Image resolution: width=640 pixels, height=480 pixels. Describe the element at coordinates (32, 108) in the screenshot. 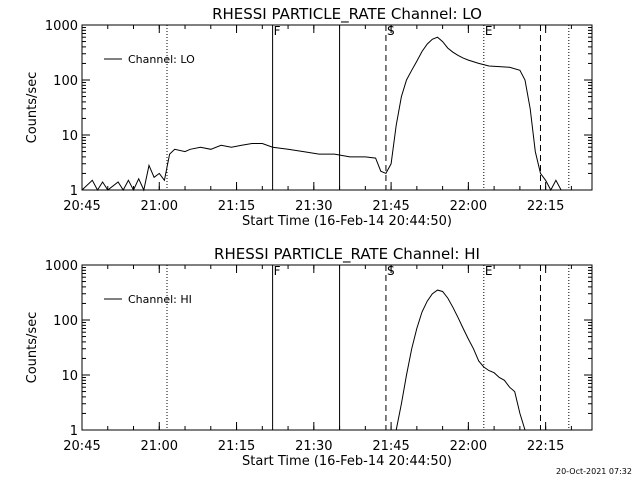

I see `panel-1-y-axis-label: Counts/sec` at that location.